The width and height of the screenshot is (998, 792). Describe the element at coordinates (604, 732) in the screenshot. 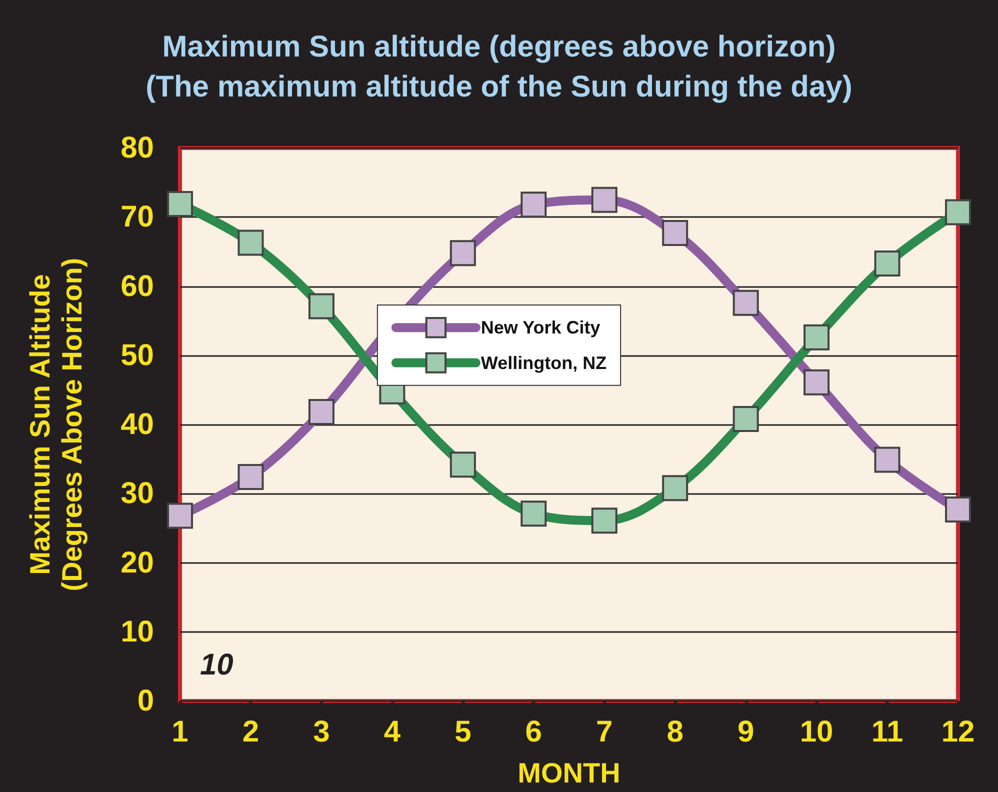

I see `x-tick-label: 7` at that location.